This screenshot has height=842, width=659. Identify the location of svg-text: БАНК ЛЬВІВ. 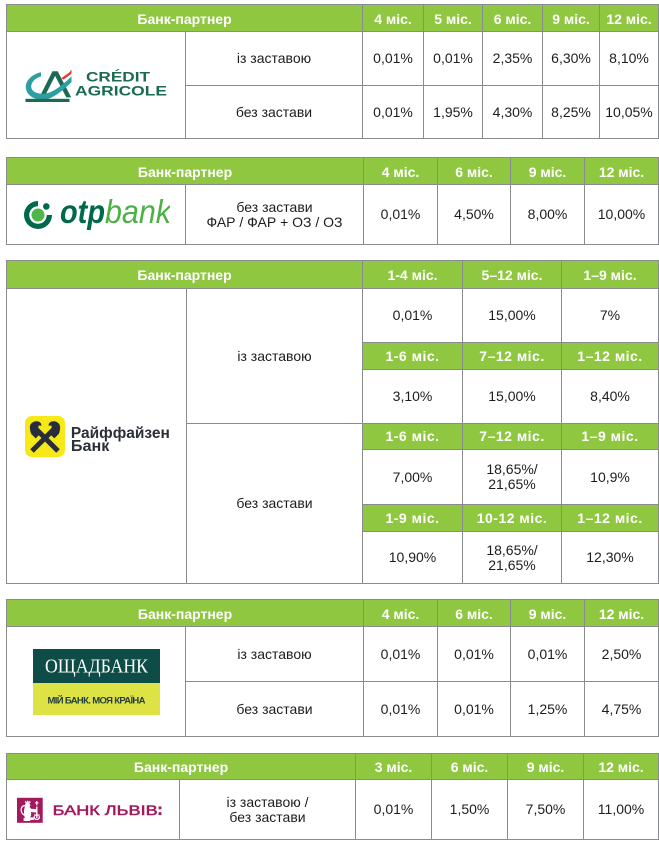
(105, 810).